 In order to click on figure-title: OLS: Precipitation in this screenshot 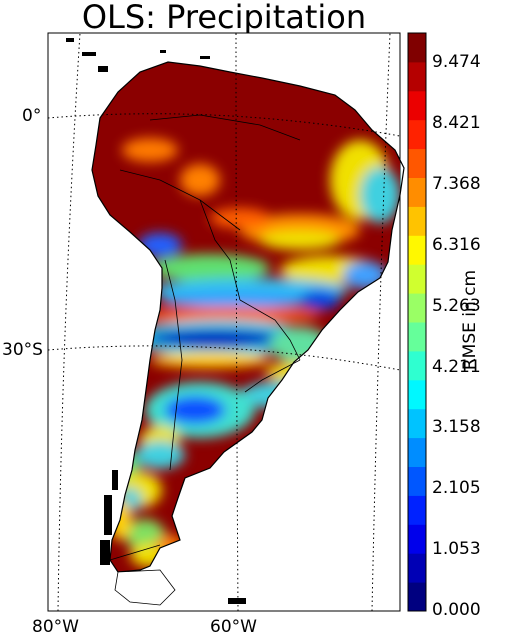, I will do `click(224, 18)`.